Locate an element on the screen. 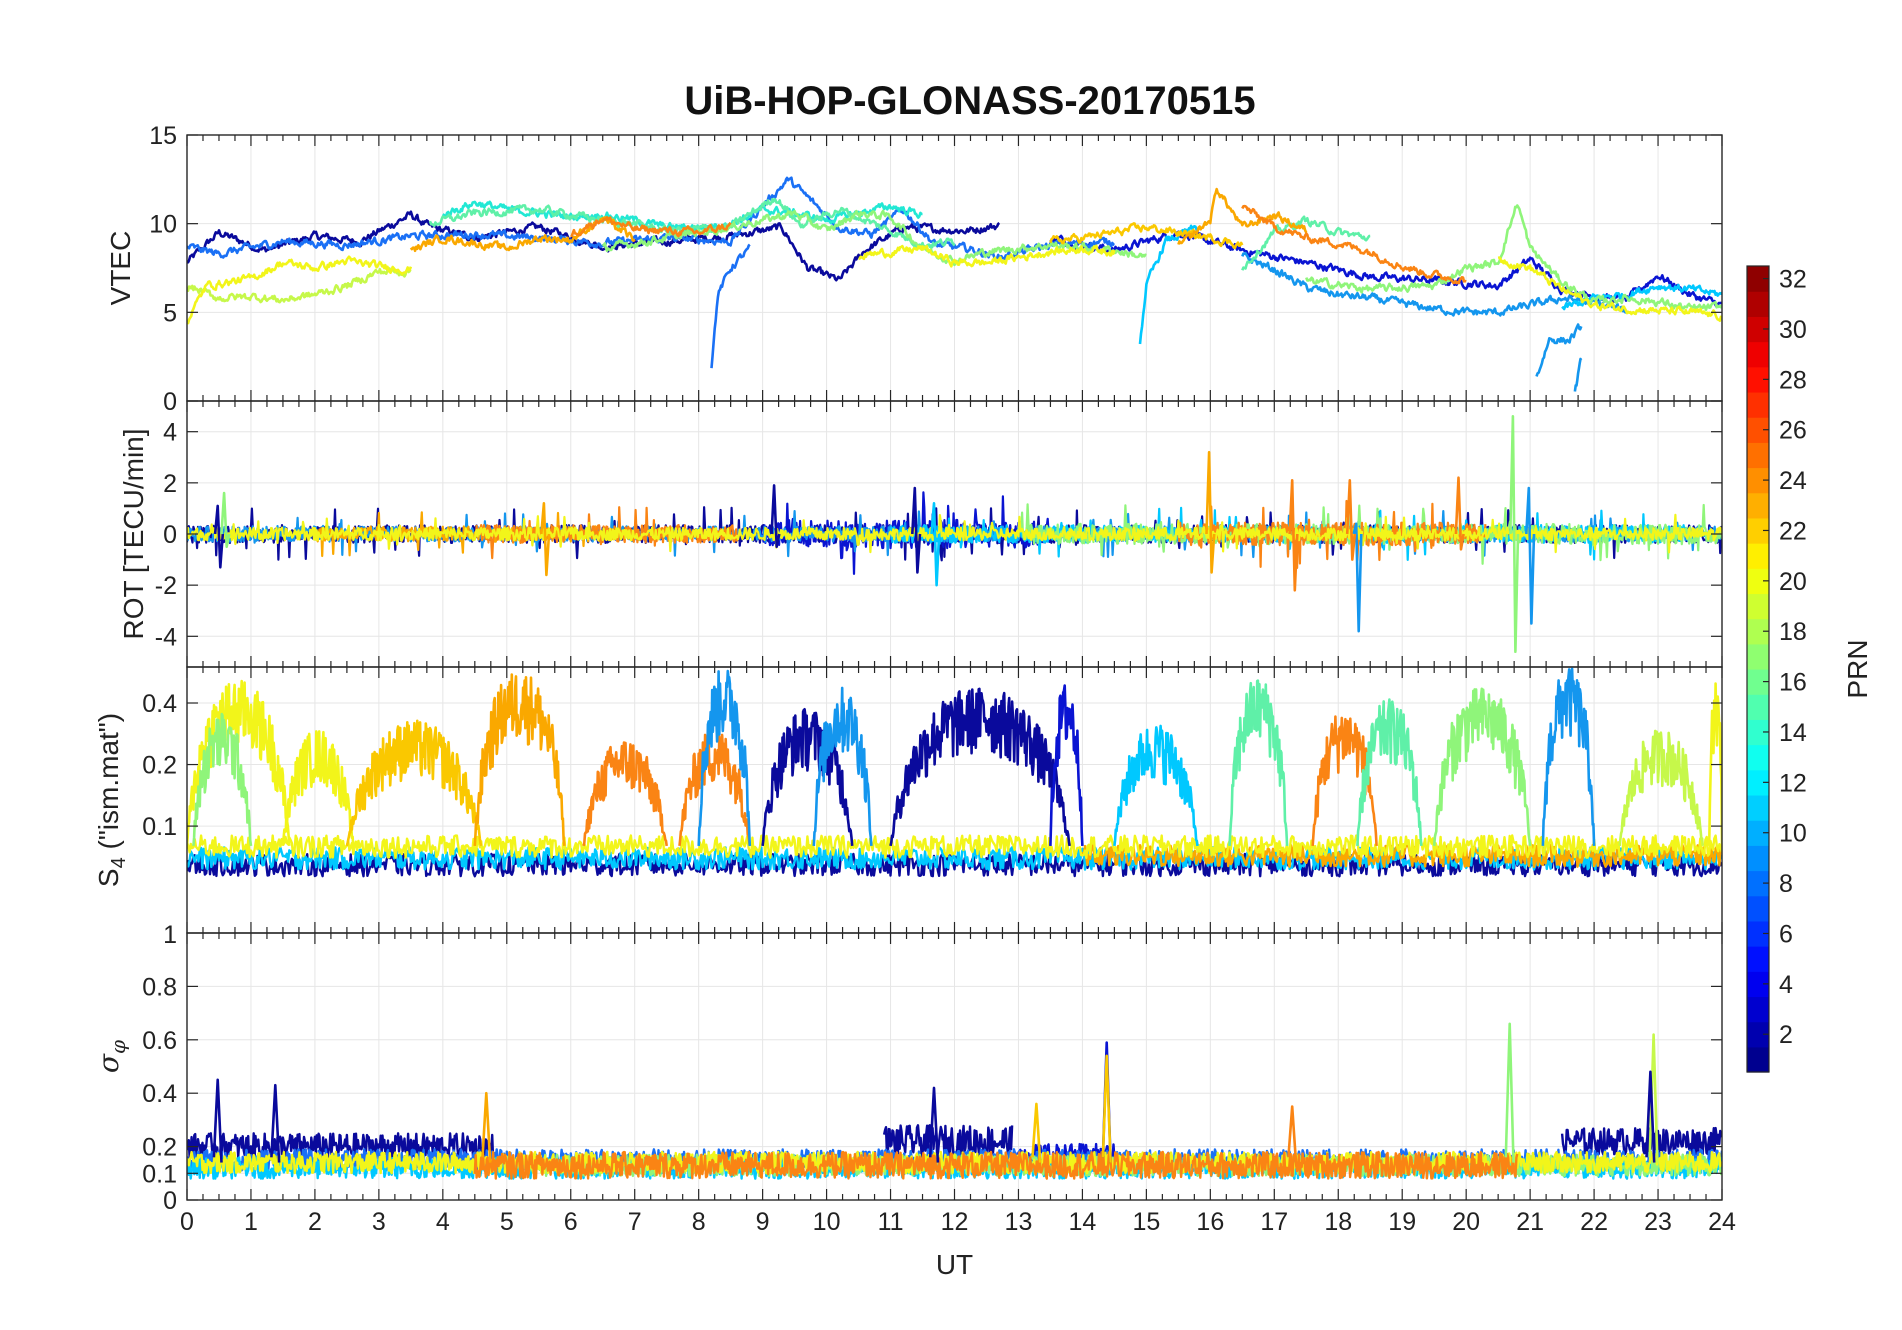 This screenshot has width=1902, height=1330. x-tick-label: 13 is located at coordinates (1019, 1222).